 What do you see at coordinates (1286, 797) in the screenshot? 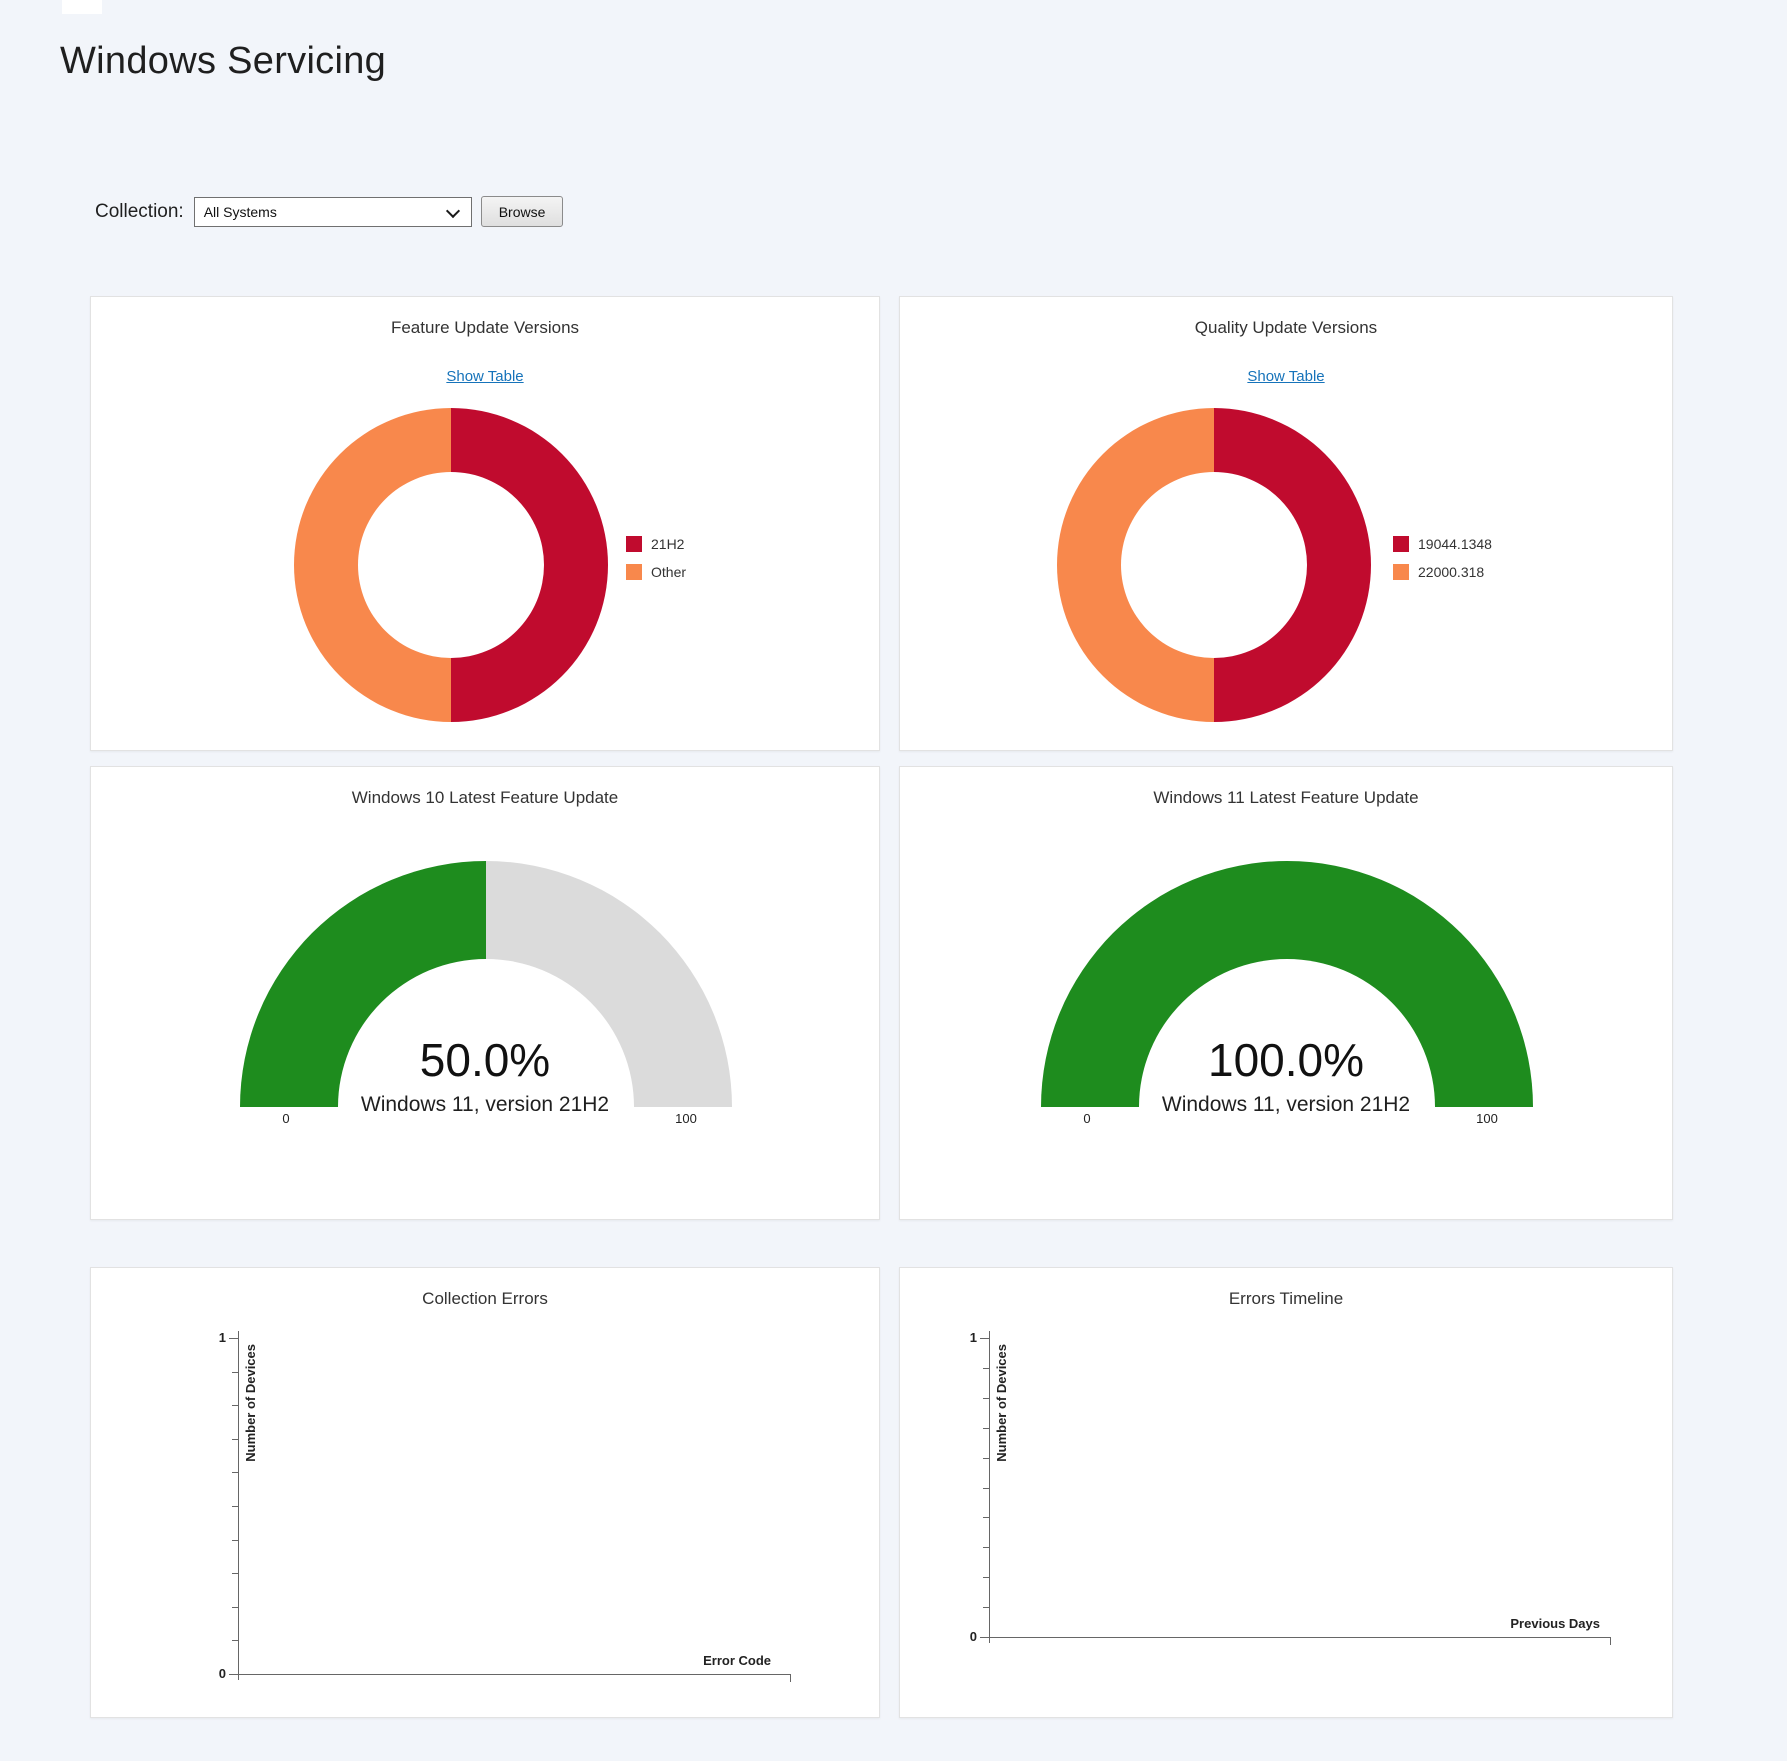
I see `chart-title: Windows 11 Latest Feature Update` at bounding box center [1286, 797].